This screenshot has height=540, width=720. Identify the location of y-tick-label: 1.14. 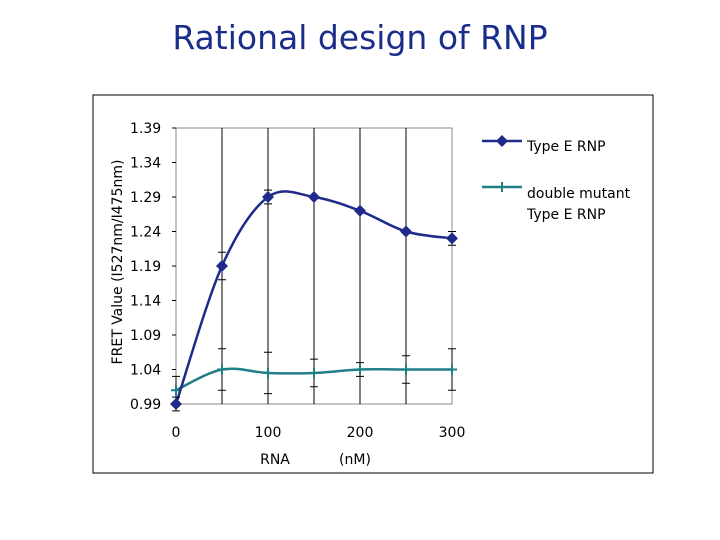
(145, 302).